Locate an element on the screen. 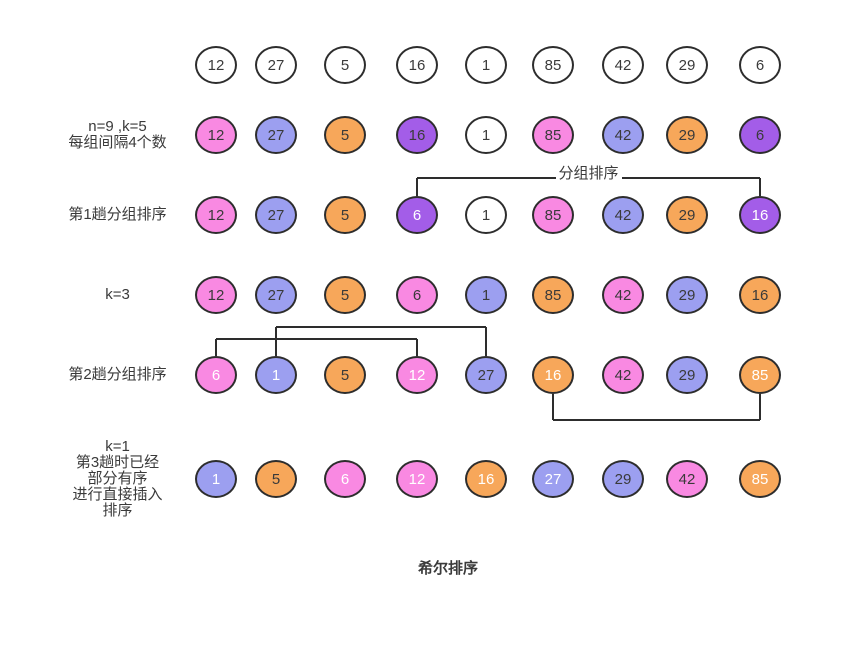 The width and height of the screenshot is (841, 646). number-circle-row0-col0: 12 is located at coordinates (216, 65).